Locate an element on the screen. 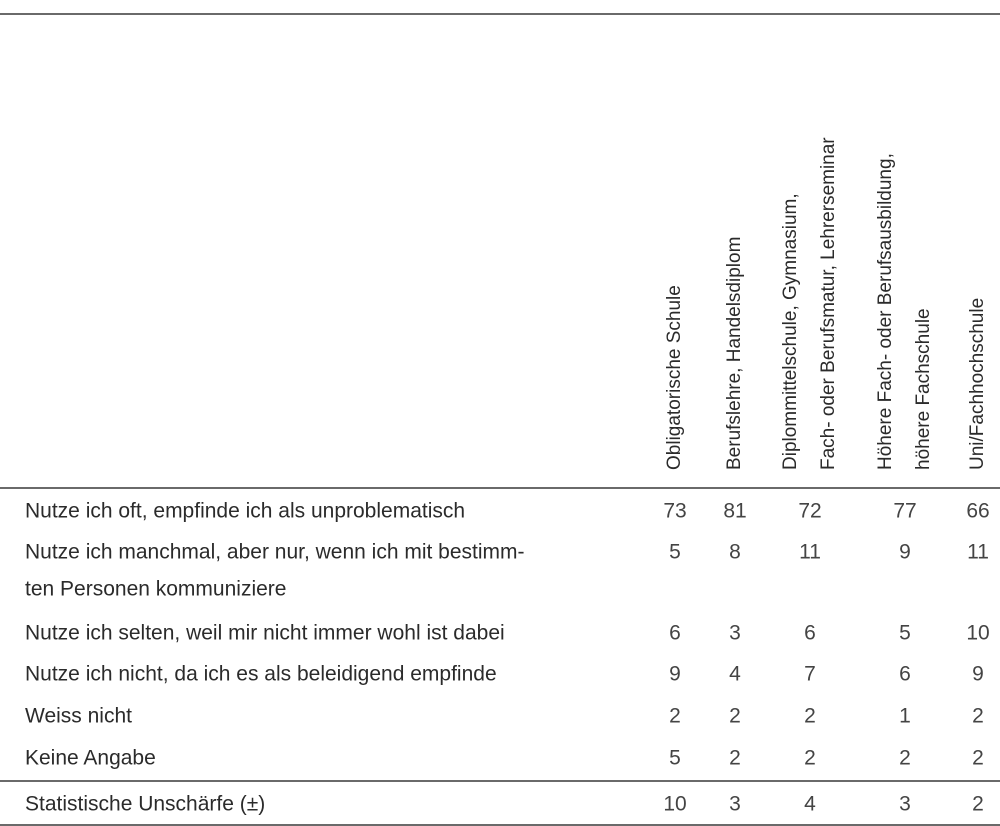  column-header: Berufslehre, Handelsdiplom is located at coordinates (734, 353).